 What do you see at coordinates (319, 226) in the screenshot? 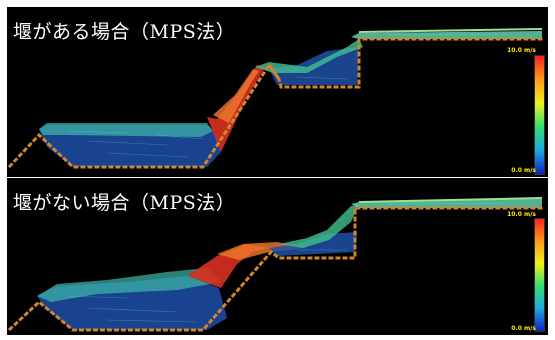
I see `mid-pool-surface` at bounding box center [319, 226].